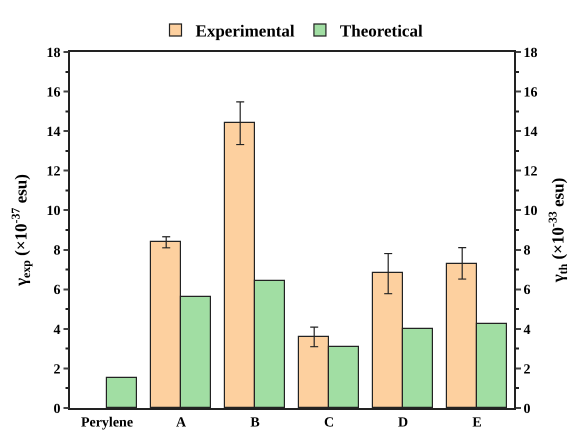 The height and width of the screenshot is (443, 584). What do you see at coordinates (53, 132) in the screenshot?
I see `y-tick-label: 14` at bounding box center [53, 132].